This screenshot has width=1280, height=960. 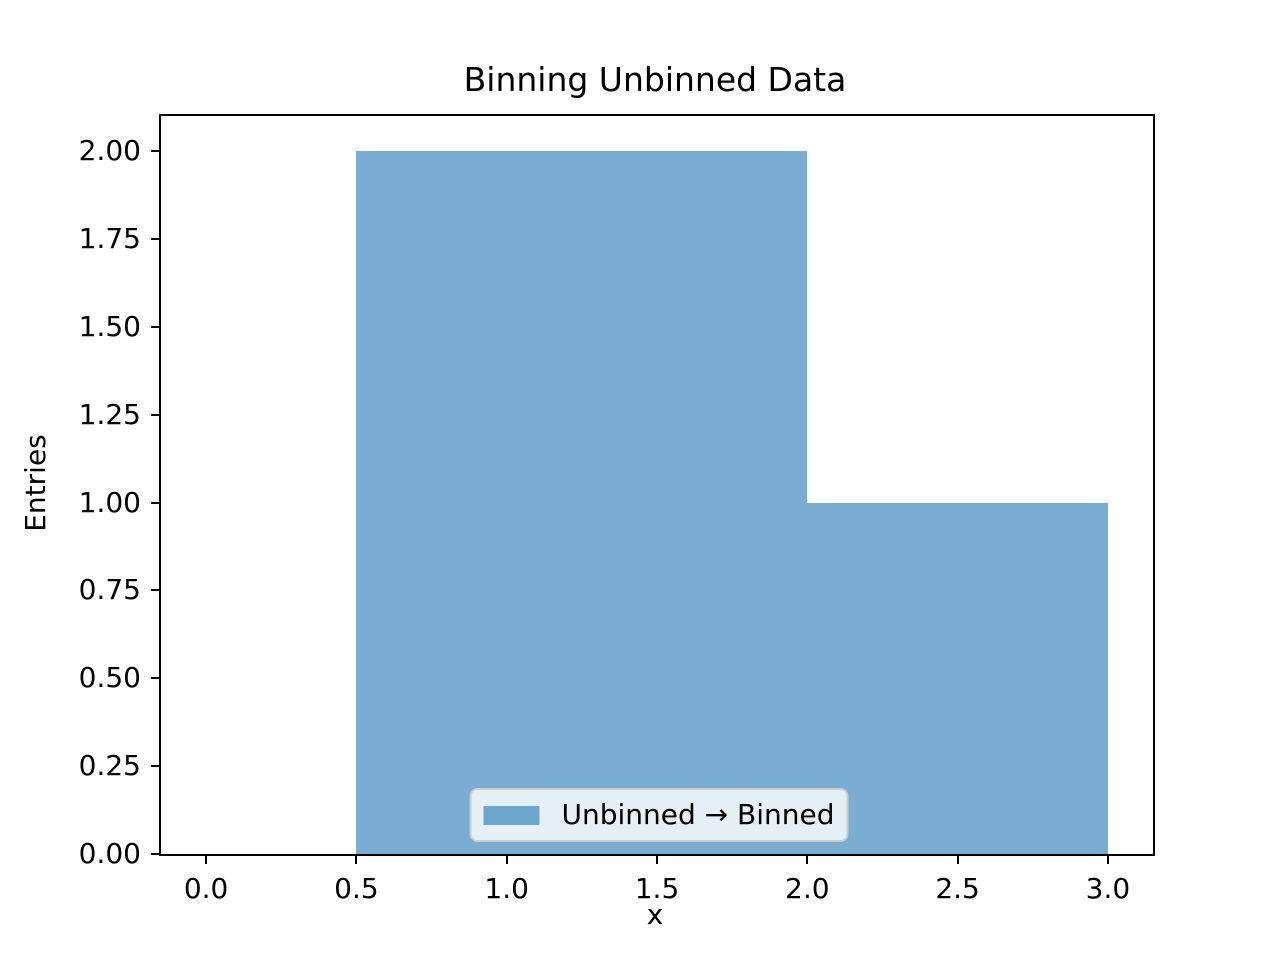 I want to click on y-tick-label: 0.75, so click(x=109, y=590).